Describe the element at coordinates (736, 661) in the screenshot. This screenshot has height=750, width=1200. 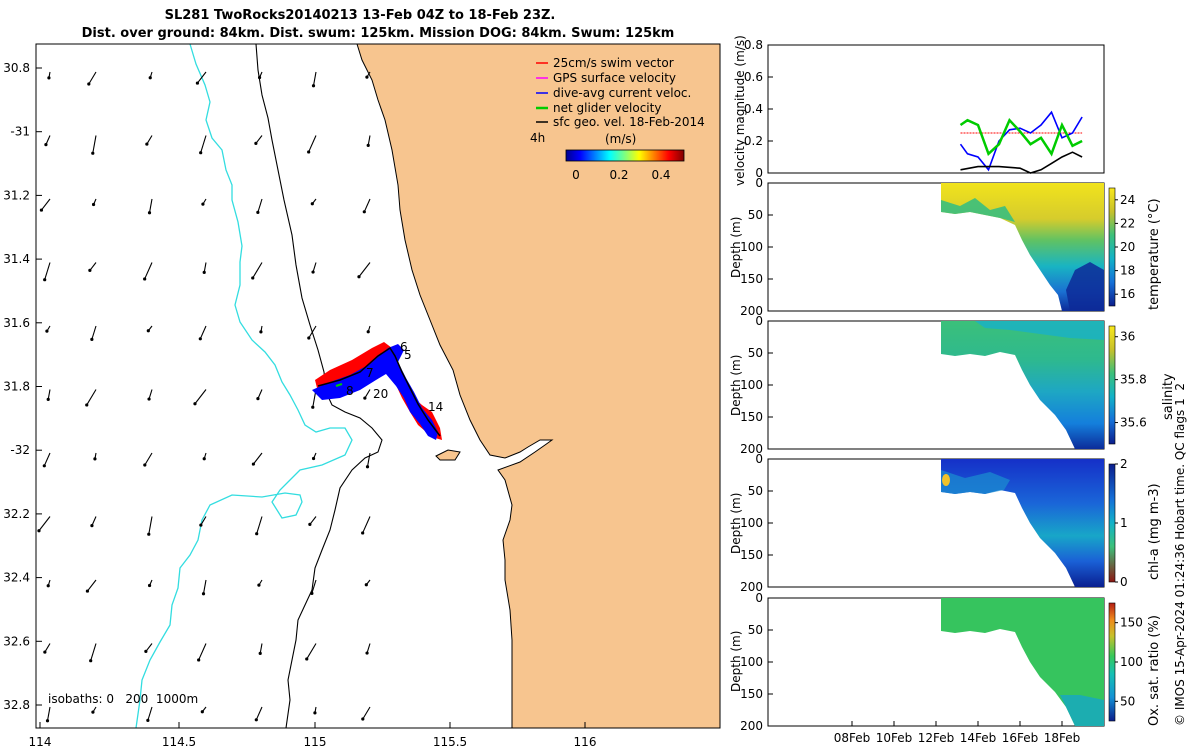
I see `oxygen-ylabel: Depth (m)` at that location.